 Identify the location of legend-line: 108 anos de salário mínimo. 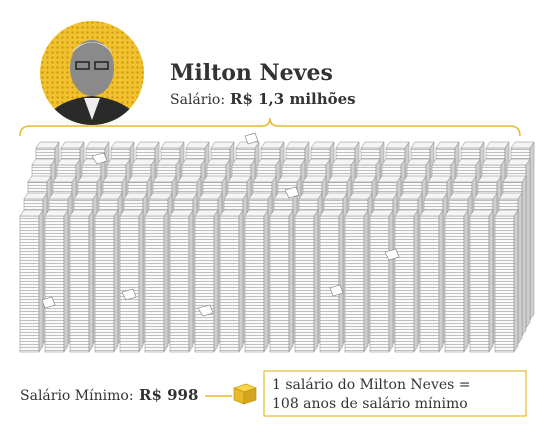
(370, 404).